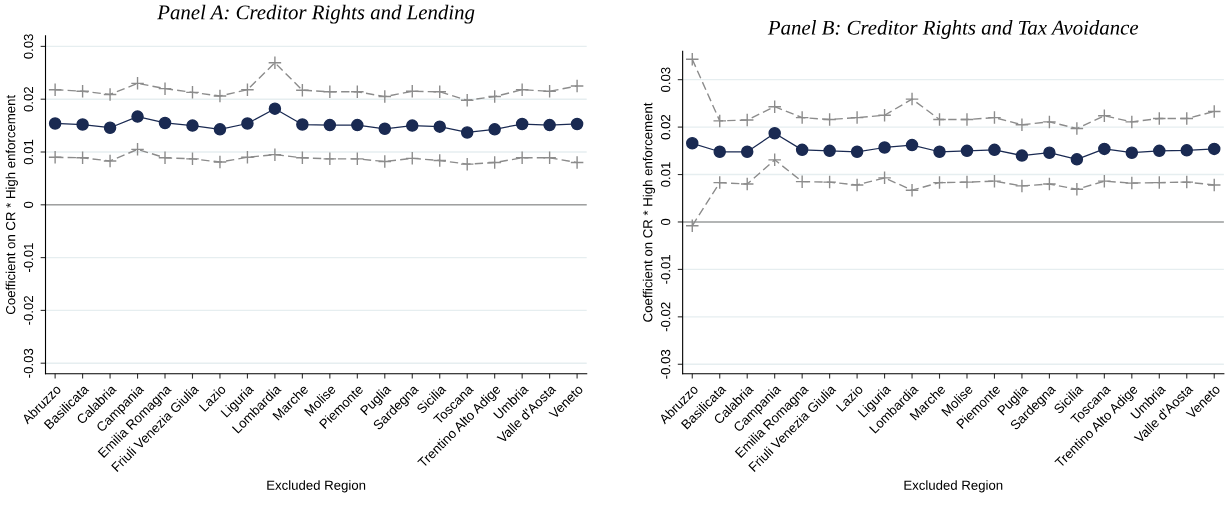  Describe the element at coordinates (665, 269) in the screenshot. I see `y-tick-label: -0.01` at that location.